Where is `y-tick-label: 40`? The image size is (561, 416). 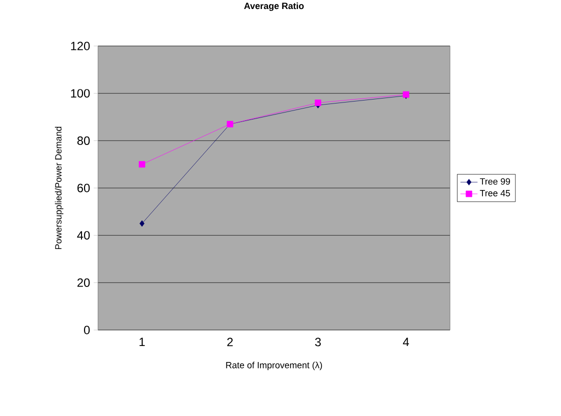 y-tick-label: 40 is located at coordinates (83, 235).